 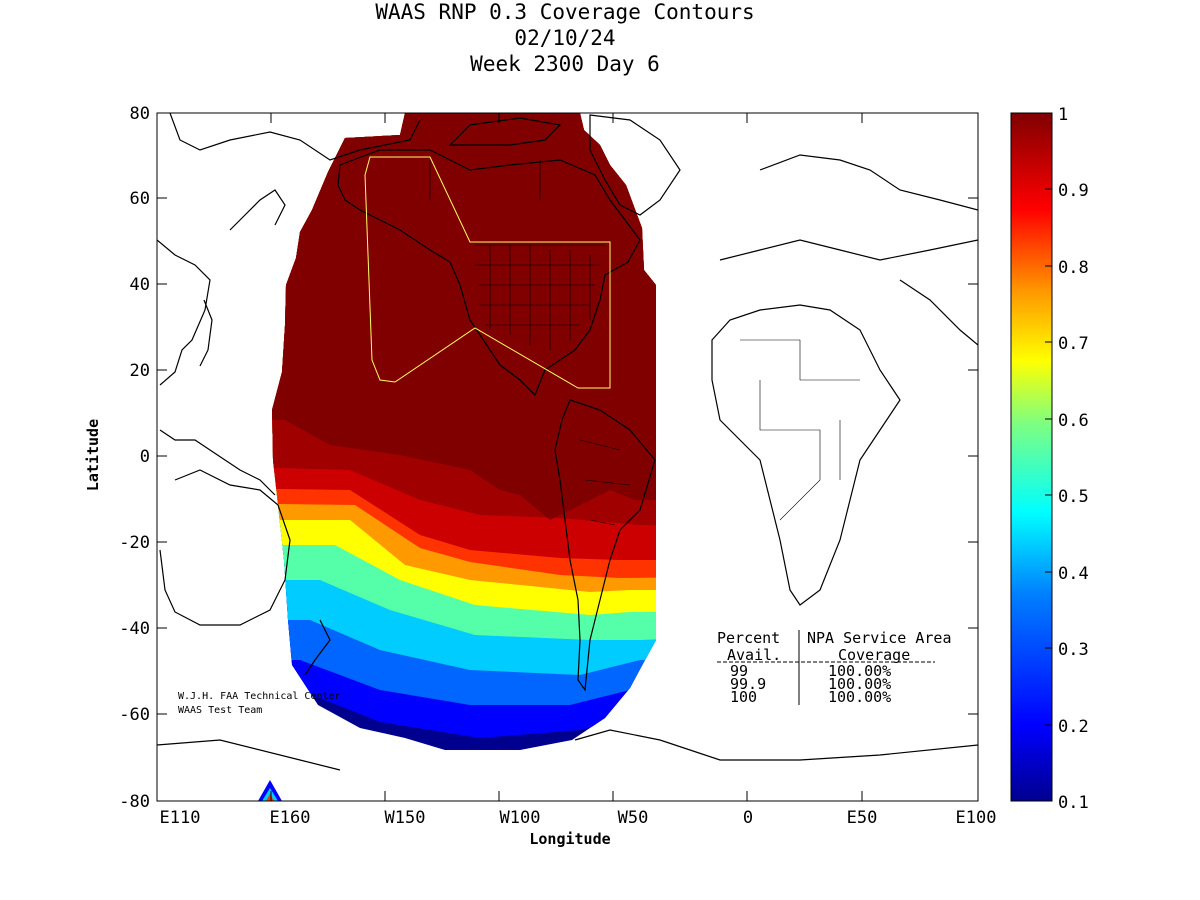 I want to click on service-area-outline, so click(x=487, y=272).